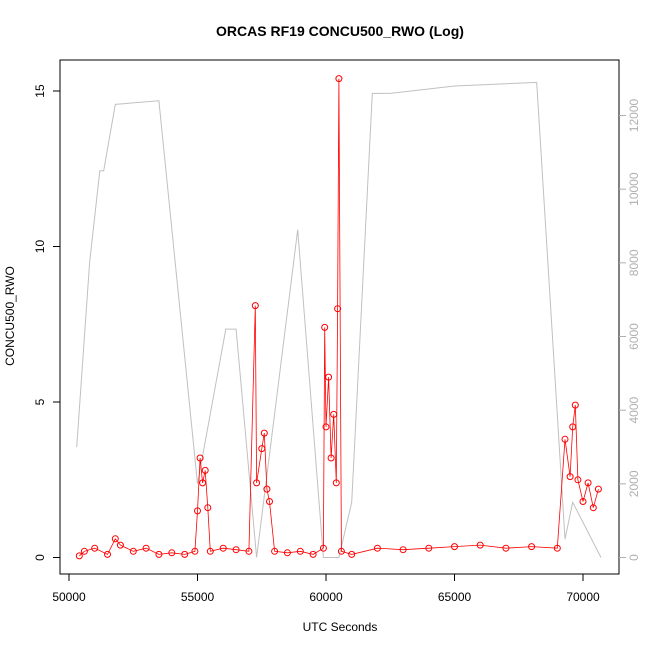 The height and width of the screenshot is (650, 650). Describe the element at coordinates (583, 597) in the screenshot. I see `x-tick-label: 70000` at that location.